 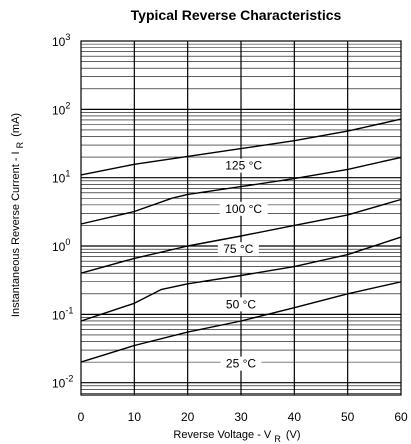 I want to click on x-tick-label: 10, so click(x=135, y=417).